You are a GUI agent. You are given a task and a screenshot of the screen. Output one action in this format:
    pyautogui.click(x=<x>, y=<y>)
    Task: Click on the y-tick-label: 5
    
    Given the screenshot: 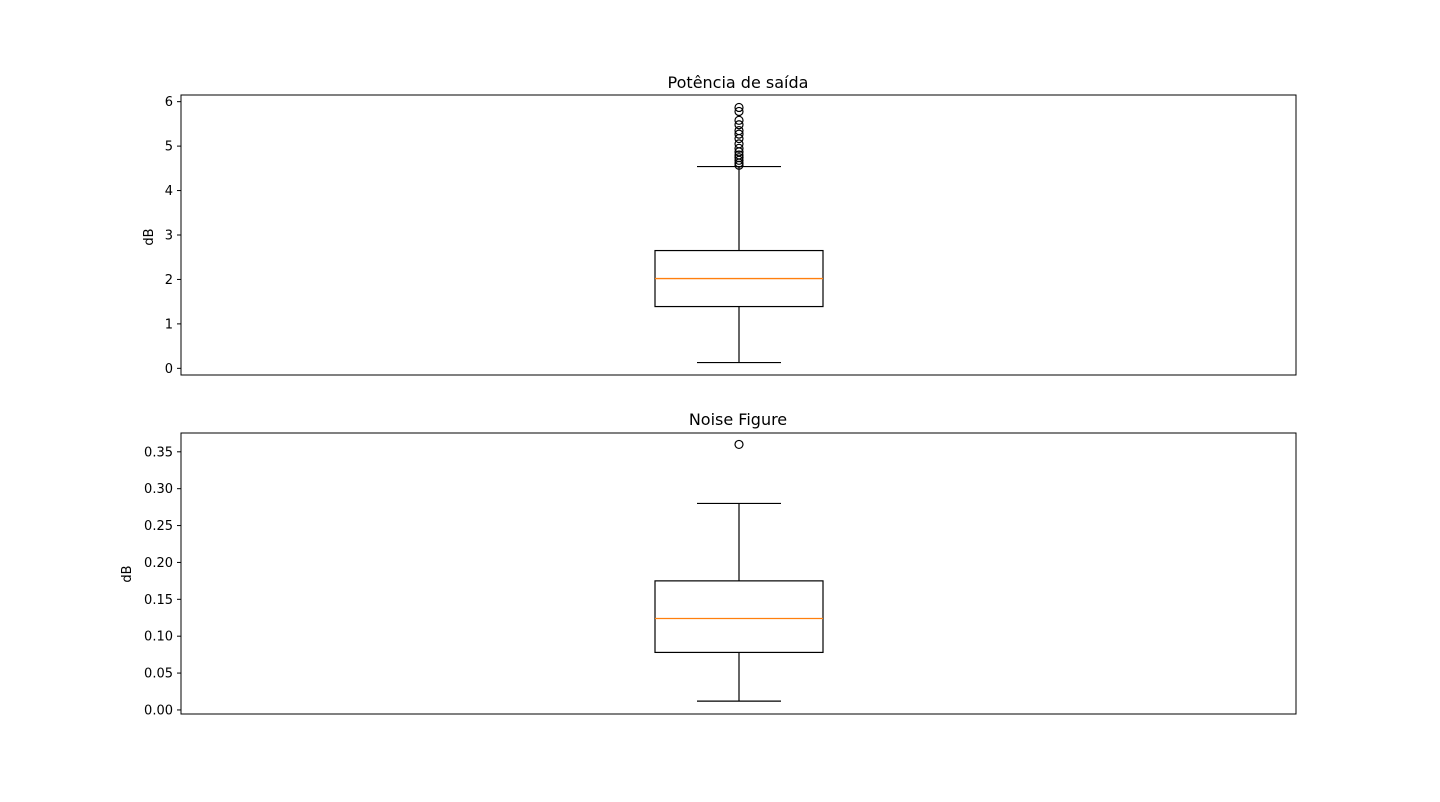 What is the action you would take?
    pyautogui.click(x=169, y=147)
    